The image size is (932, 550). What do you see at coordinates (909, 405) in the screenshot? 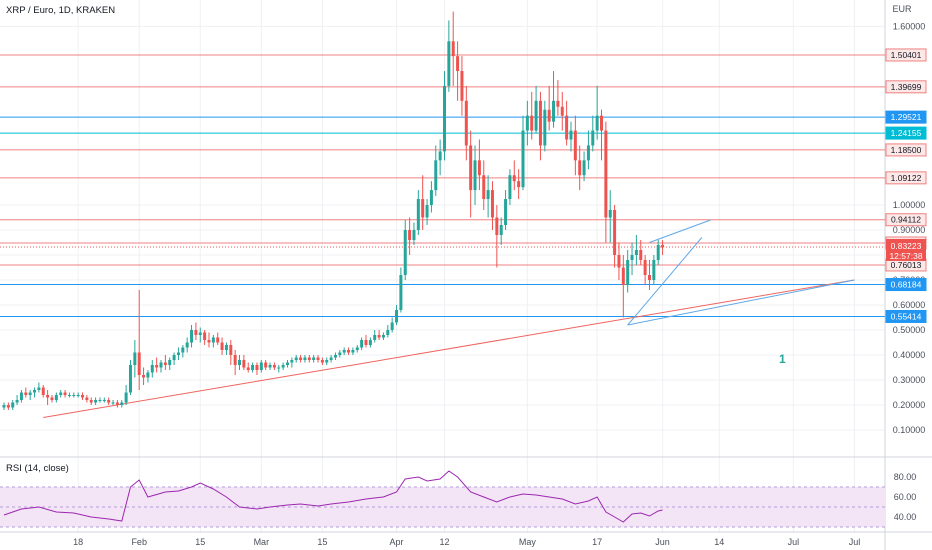
I see `y-tick-label: 0.20000` at bounding box center [909, 405].